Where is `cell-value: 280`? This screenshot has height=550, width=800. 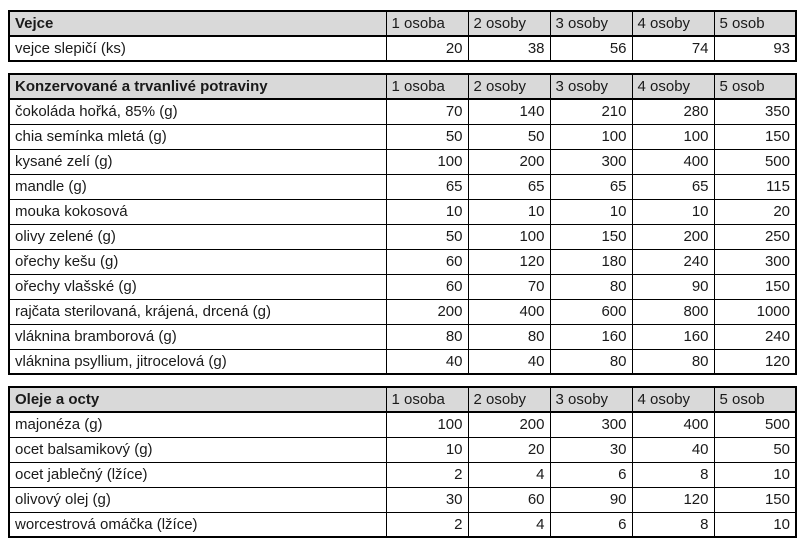 cell-value: 280 is located at coordinates (673, 111).